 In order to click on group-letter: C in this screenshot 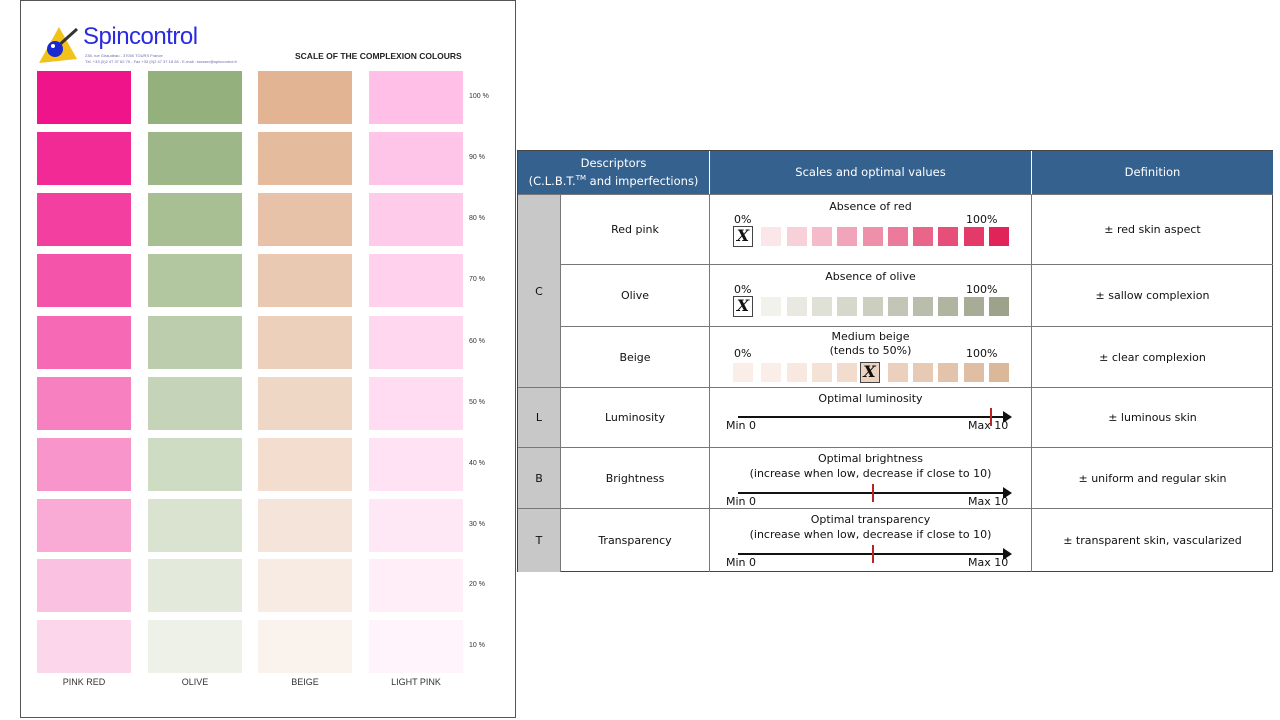, I will do `click(539, 290)`.